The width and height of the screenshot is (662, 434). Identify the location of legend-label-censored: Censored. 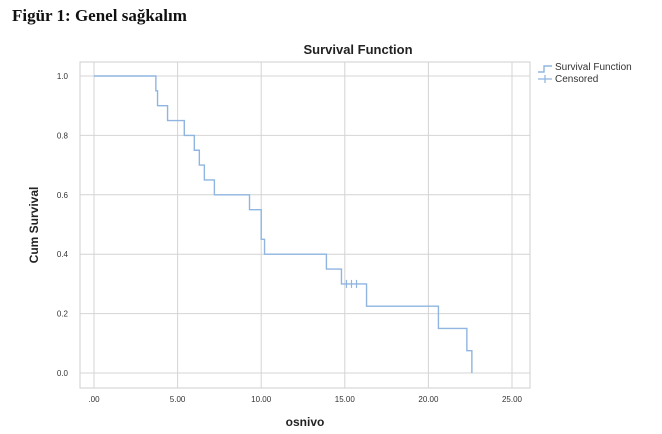
(576, 79).